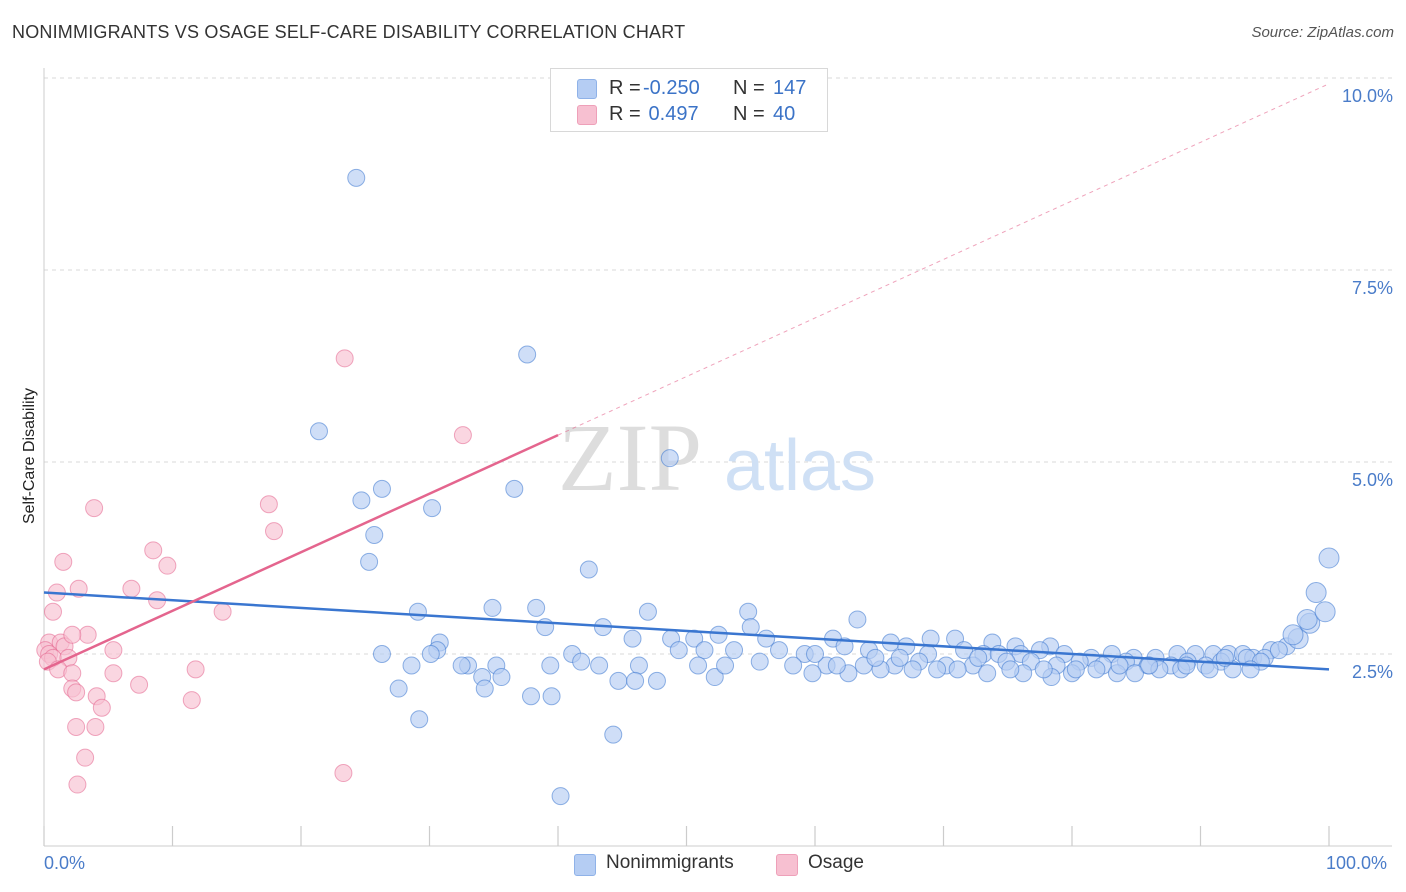 This screenshot has width=1406, height=892. Describe the element at coordinates (587, 115) in the screenshot. I see `legend-swatch-pink` at that location.